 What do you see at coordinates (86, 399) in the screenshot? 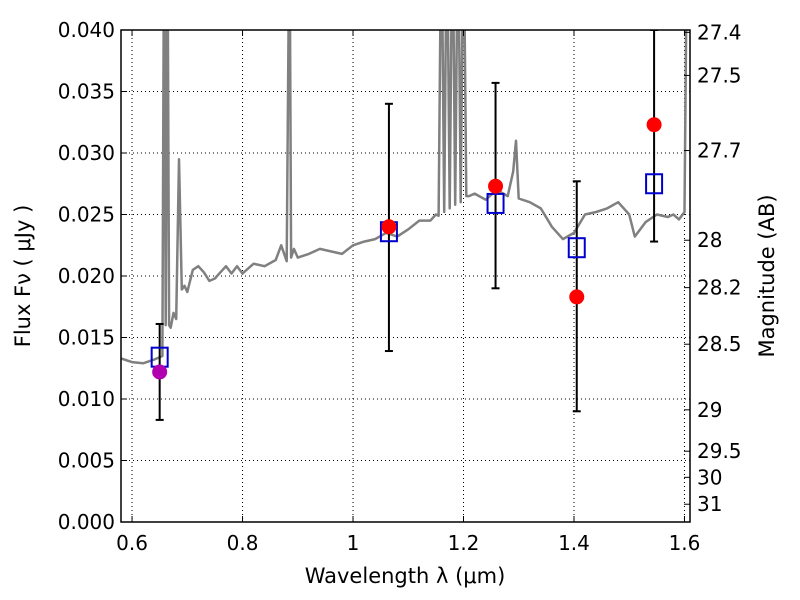
I see `y-tick-label: 0.010` at bounding box center [86, 399].